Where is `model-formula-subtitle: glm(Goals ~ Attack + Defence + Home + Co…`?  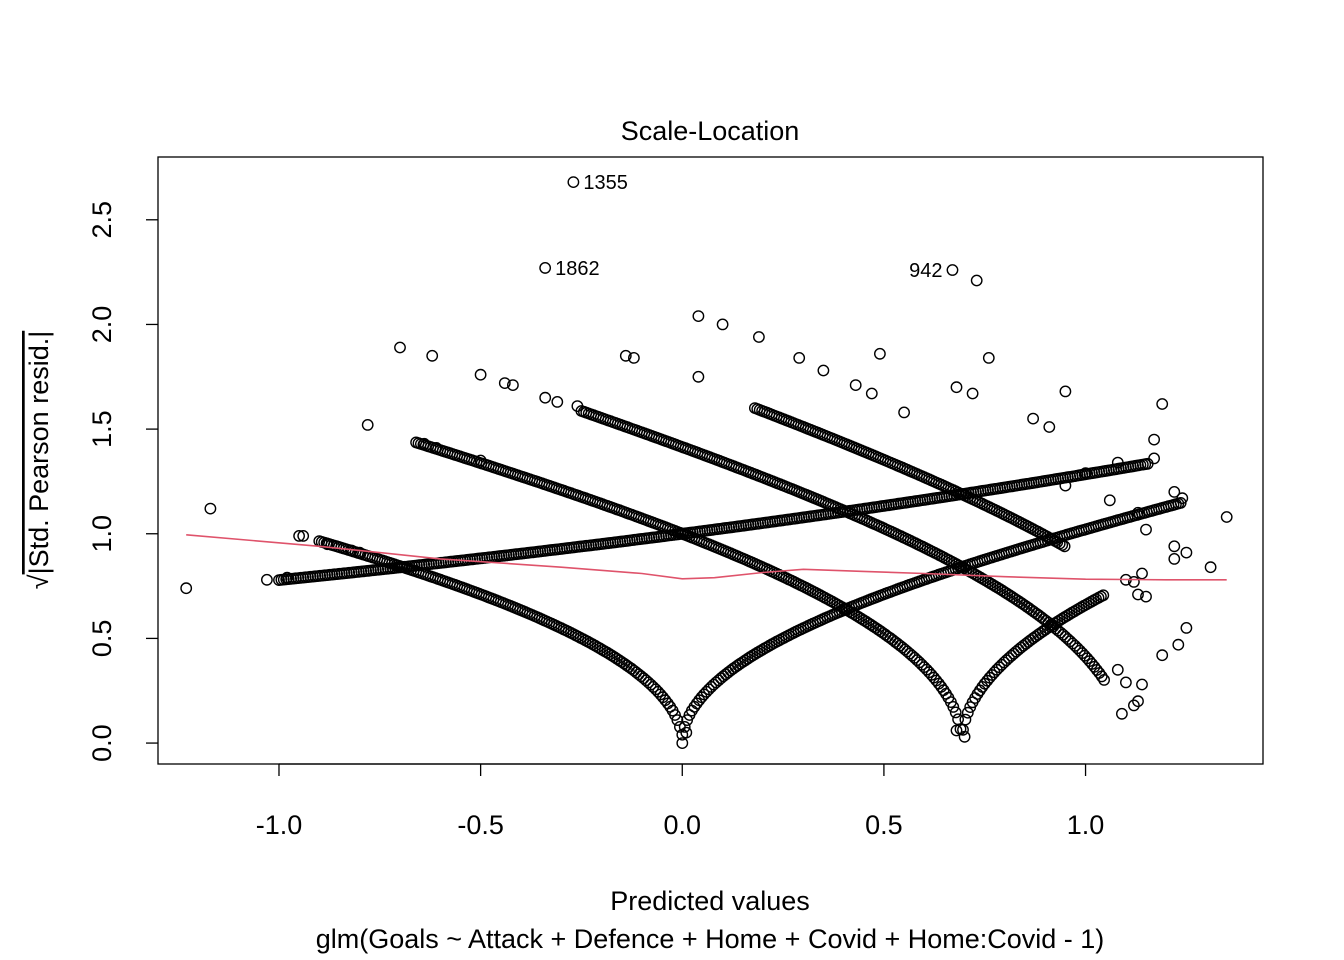
model-formula-subtitle: glm(Goals ~ Attack + Defence + Home + Co… is located at coordinates (710, 939).